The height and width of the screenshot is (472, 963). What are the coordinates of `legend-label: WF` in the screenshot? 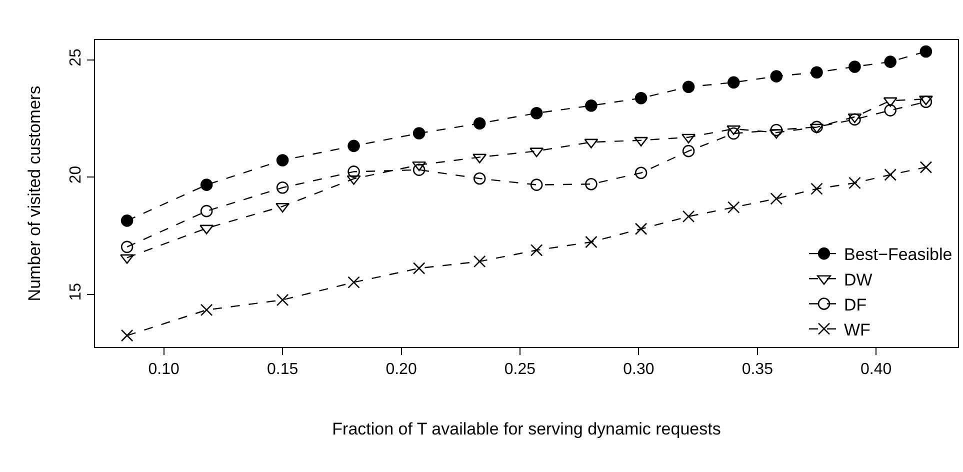 It's located at (857, 330).